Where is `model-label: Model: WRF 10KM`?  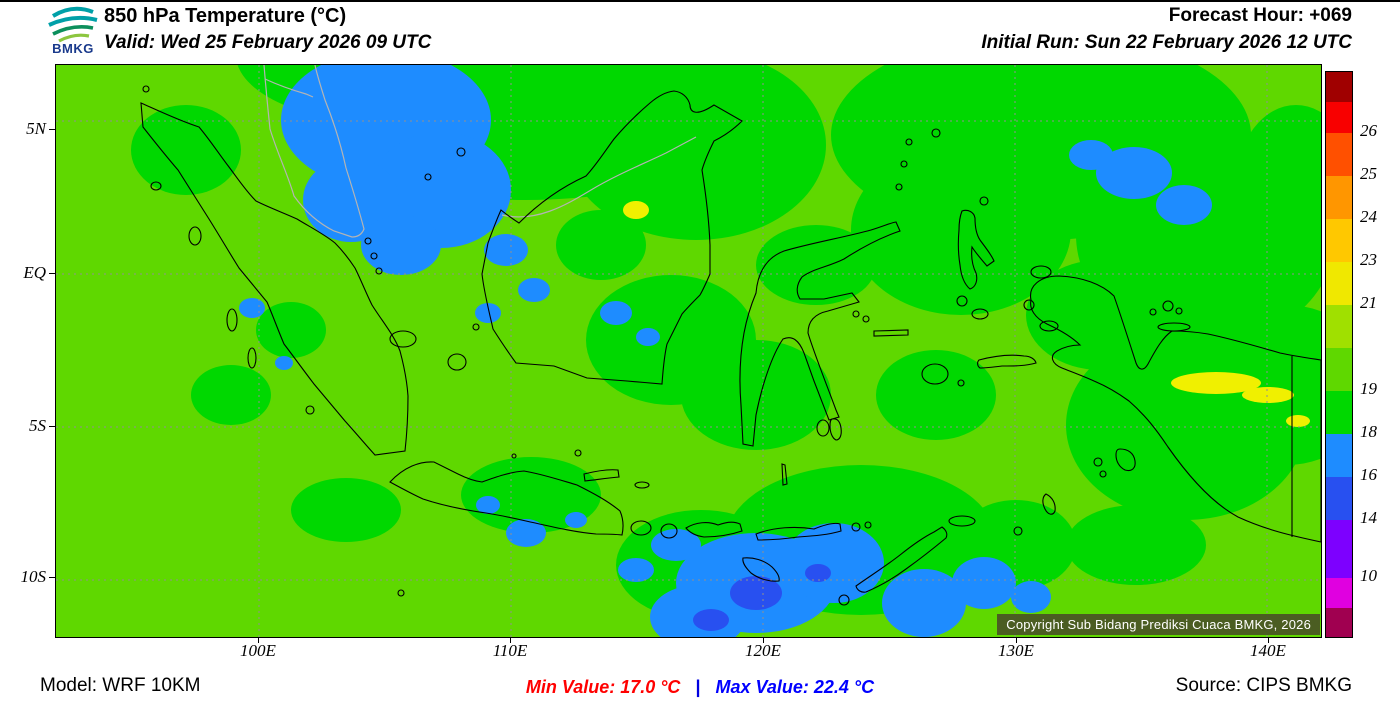 model-label: Model: WRF 10KM is located at coordinates (120, 685).